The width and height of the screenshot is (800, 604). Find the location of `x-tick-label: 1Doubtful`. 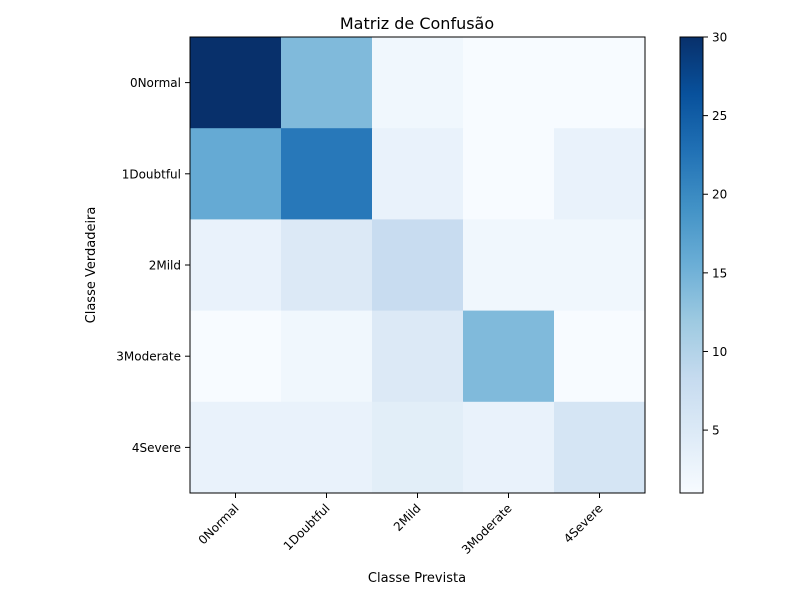

x-tick-label: 1Doubtful is located at coordinates (307, 527).